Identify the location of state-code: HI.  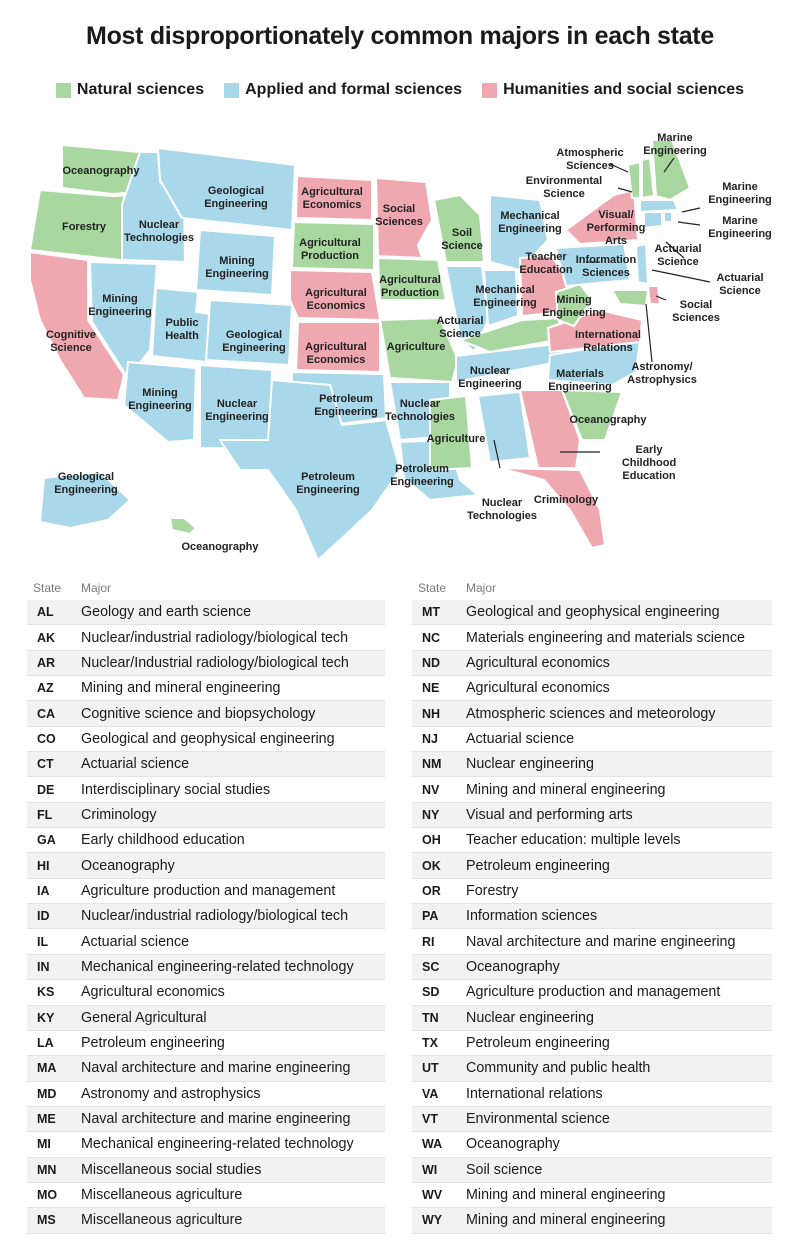
(43, 865).